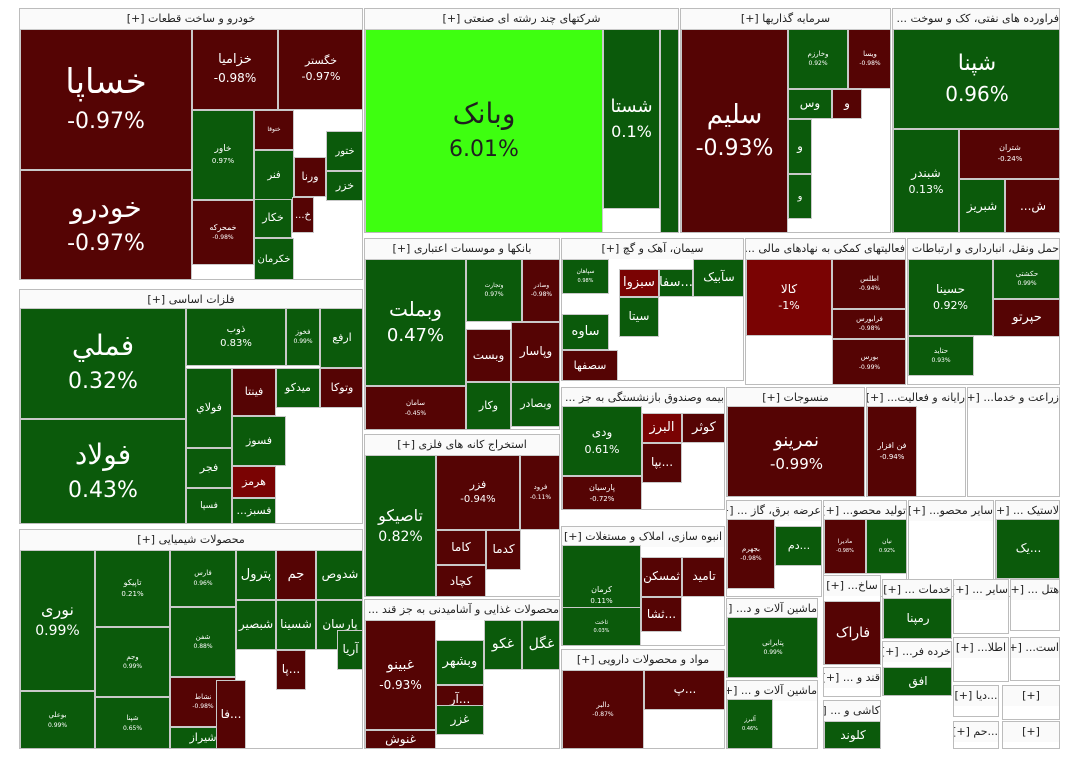 Image resolution: width=1080 pixels, height=771 pixels. Describe the element at coordinates (539, 492) in the screenshot. I see `stock-tile: فرود -0.11%` at that location.